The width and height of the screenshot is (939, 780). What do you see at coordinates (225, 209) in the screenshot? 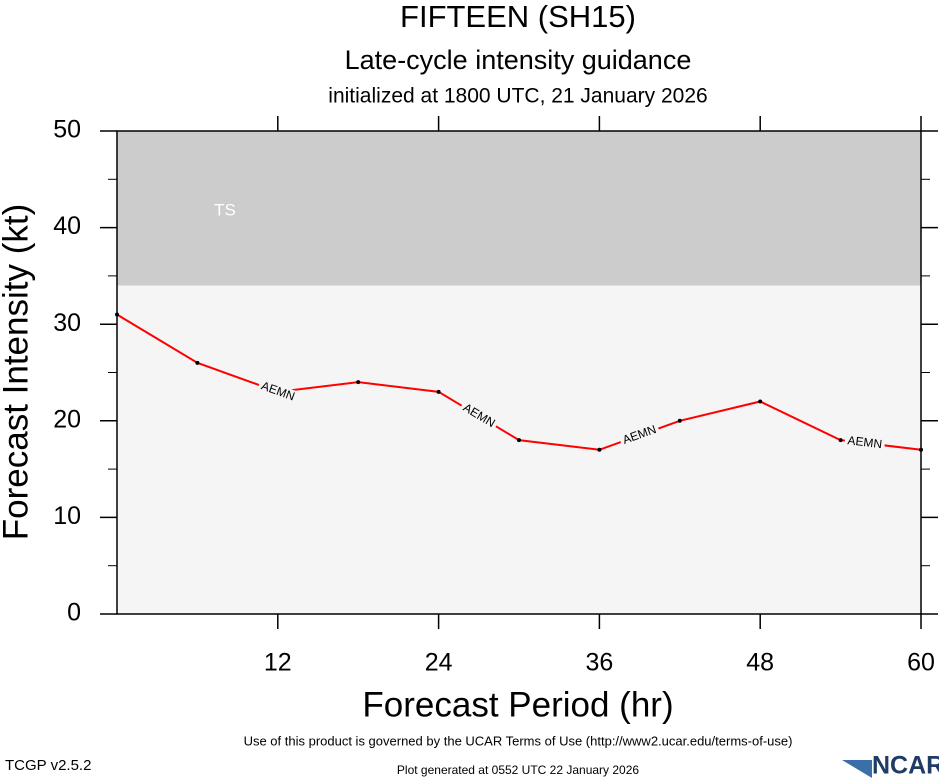
I see `band-label: TS` at bounding box center [225, 209].